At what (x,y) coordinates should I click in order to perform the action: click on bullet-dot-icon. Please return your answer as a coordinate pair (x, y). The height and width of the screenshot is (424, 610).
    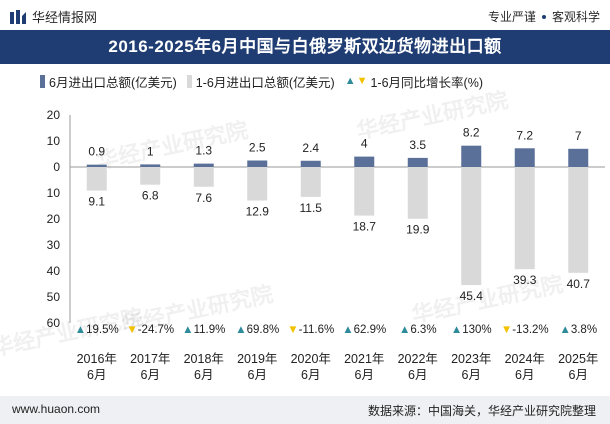
    Looking at the image, I should click on (543, 16).